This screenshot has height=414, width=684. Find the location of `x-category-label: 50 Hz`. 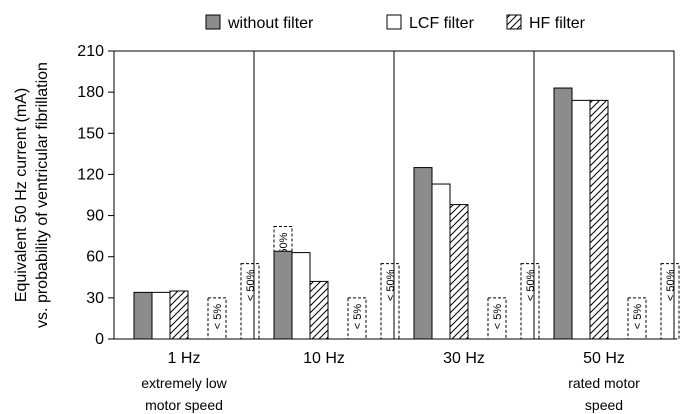

x-category-label: 50 Hz is located at coordinates (604, 358).